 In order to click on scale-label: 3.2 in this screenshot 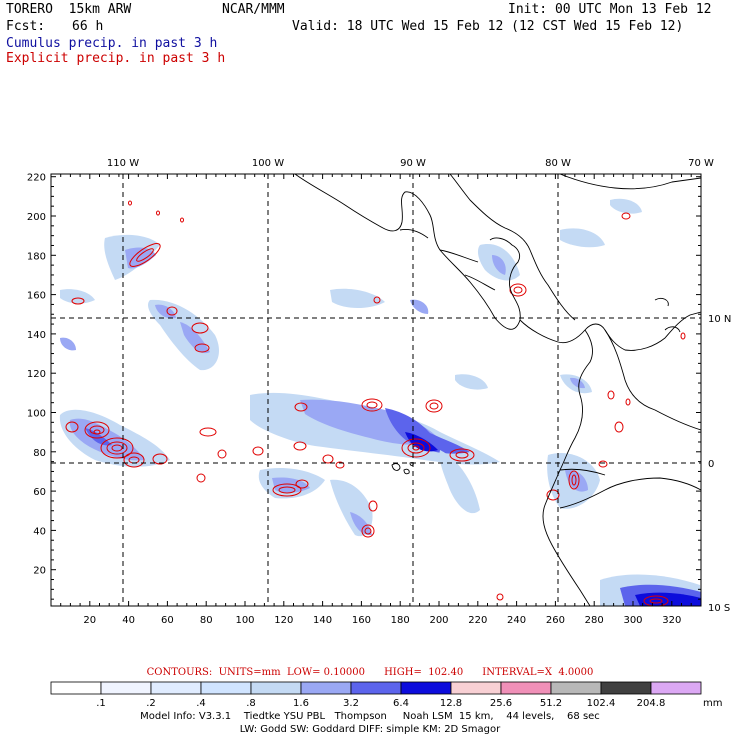, I will do `click(351, 703)`.